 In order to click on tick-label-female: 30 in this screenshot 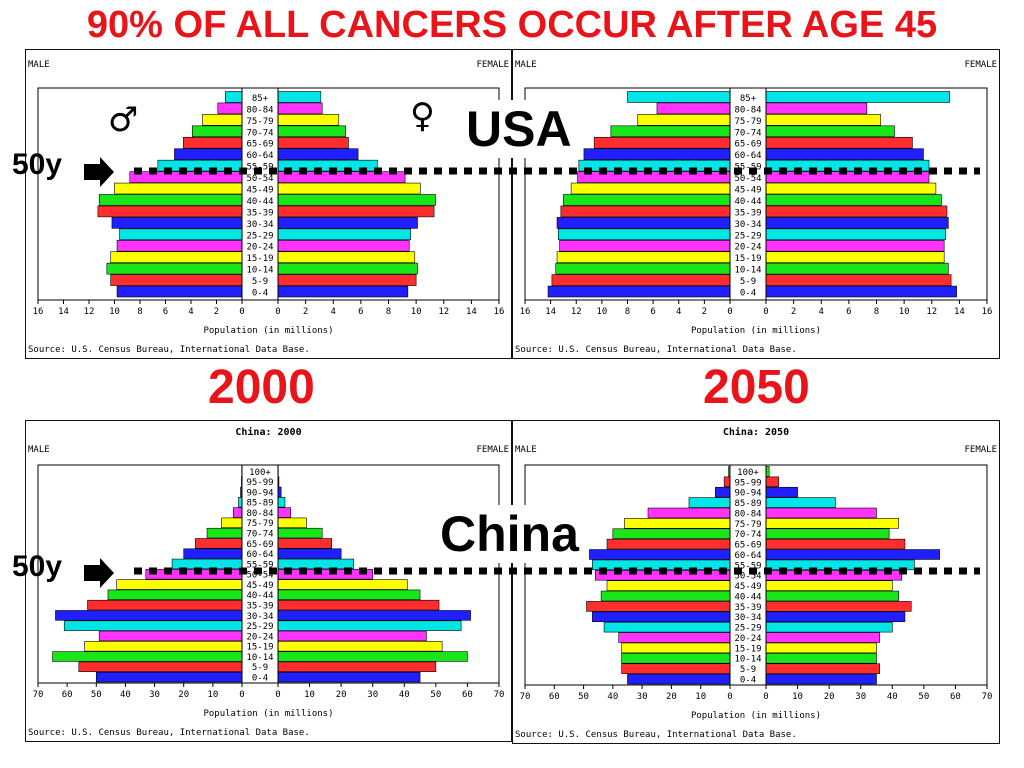, I will do `click(372, 695)`.